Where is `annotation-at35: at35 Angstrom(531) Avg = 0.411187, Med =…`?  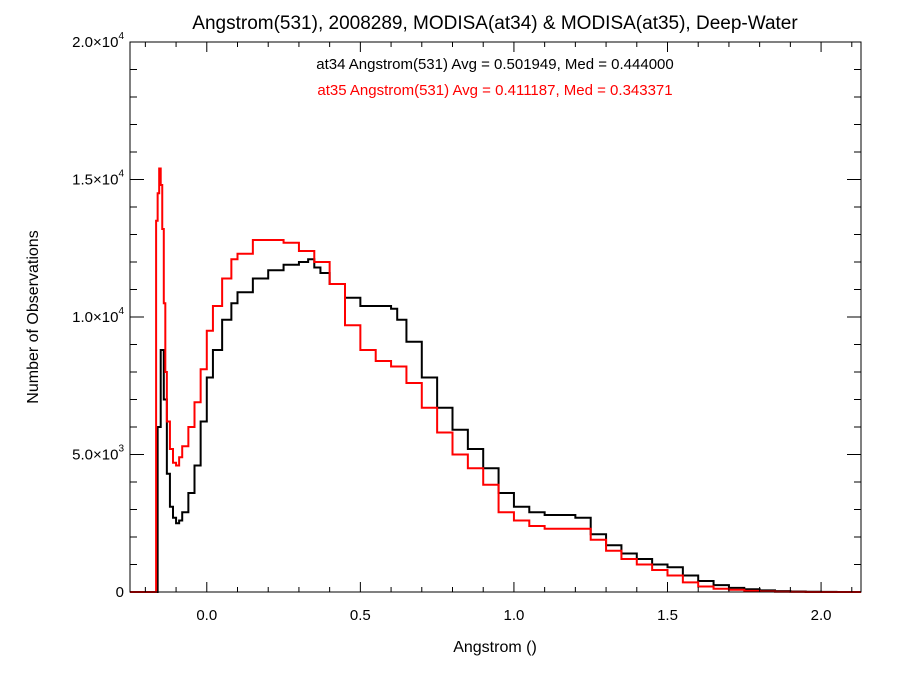 annotation-at35: at35 Angstrom(531) Avg = 0.411187, Med =… is located at coordinates (494, 90).